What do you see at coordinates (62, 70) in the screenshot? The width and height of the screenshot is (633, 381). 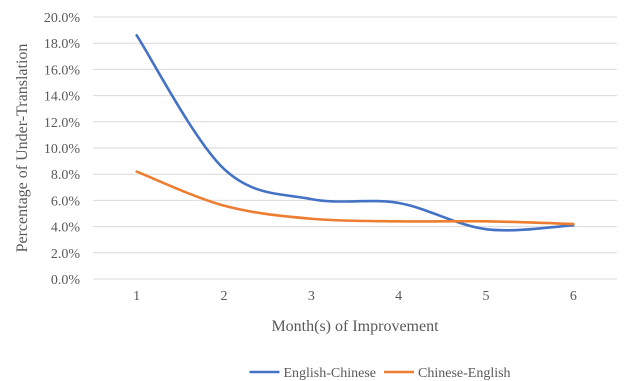 I see `y-tick-label: 16.0%` at bounding box center [62, 70].